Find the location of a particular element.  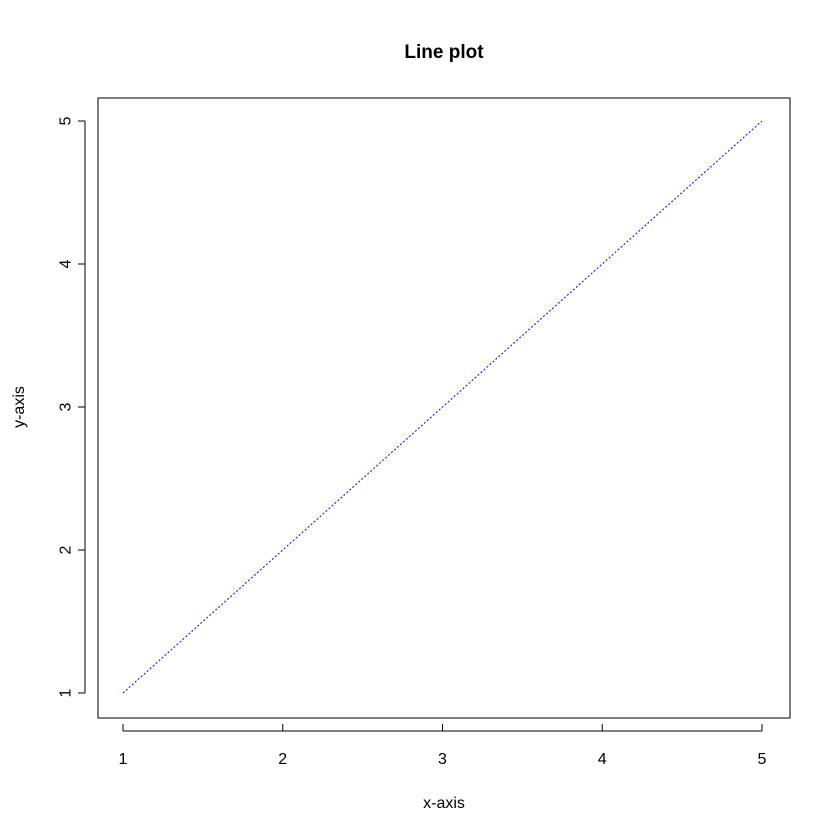

x-tick-label: 1 is located at coordinates (123, 759).